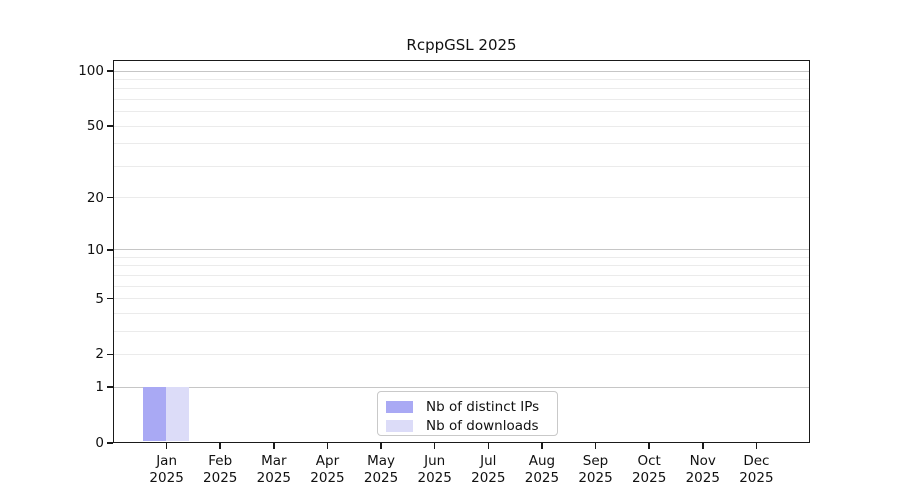 The width and height of the screenshot is (900, 500). Describe the element at coordinates (702, 469) in the screenshot. I see `x-tick-label-nov: Nov 2025` at that location.